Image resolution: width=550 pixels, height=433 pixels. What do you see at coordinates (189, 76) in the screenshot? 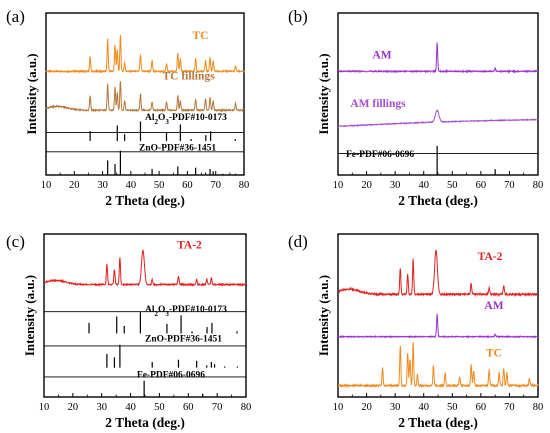
I see `series-label: TC fillings` at bounding box center [189, 76].